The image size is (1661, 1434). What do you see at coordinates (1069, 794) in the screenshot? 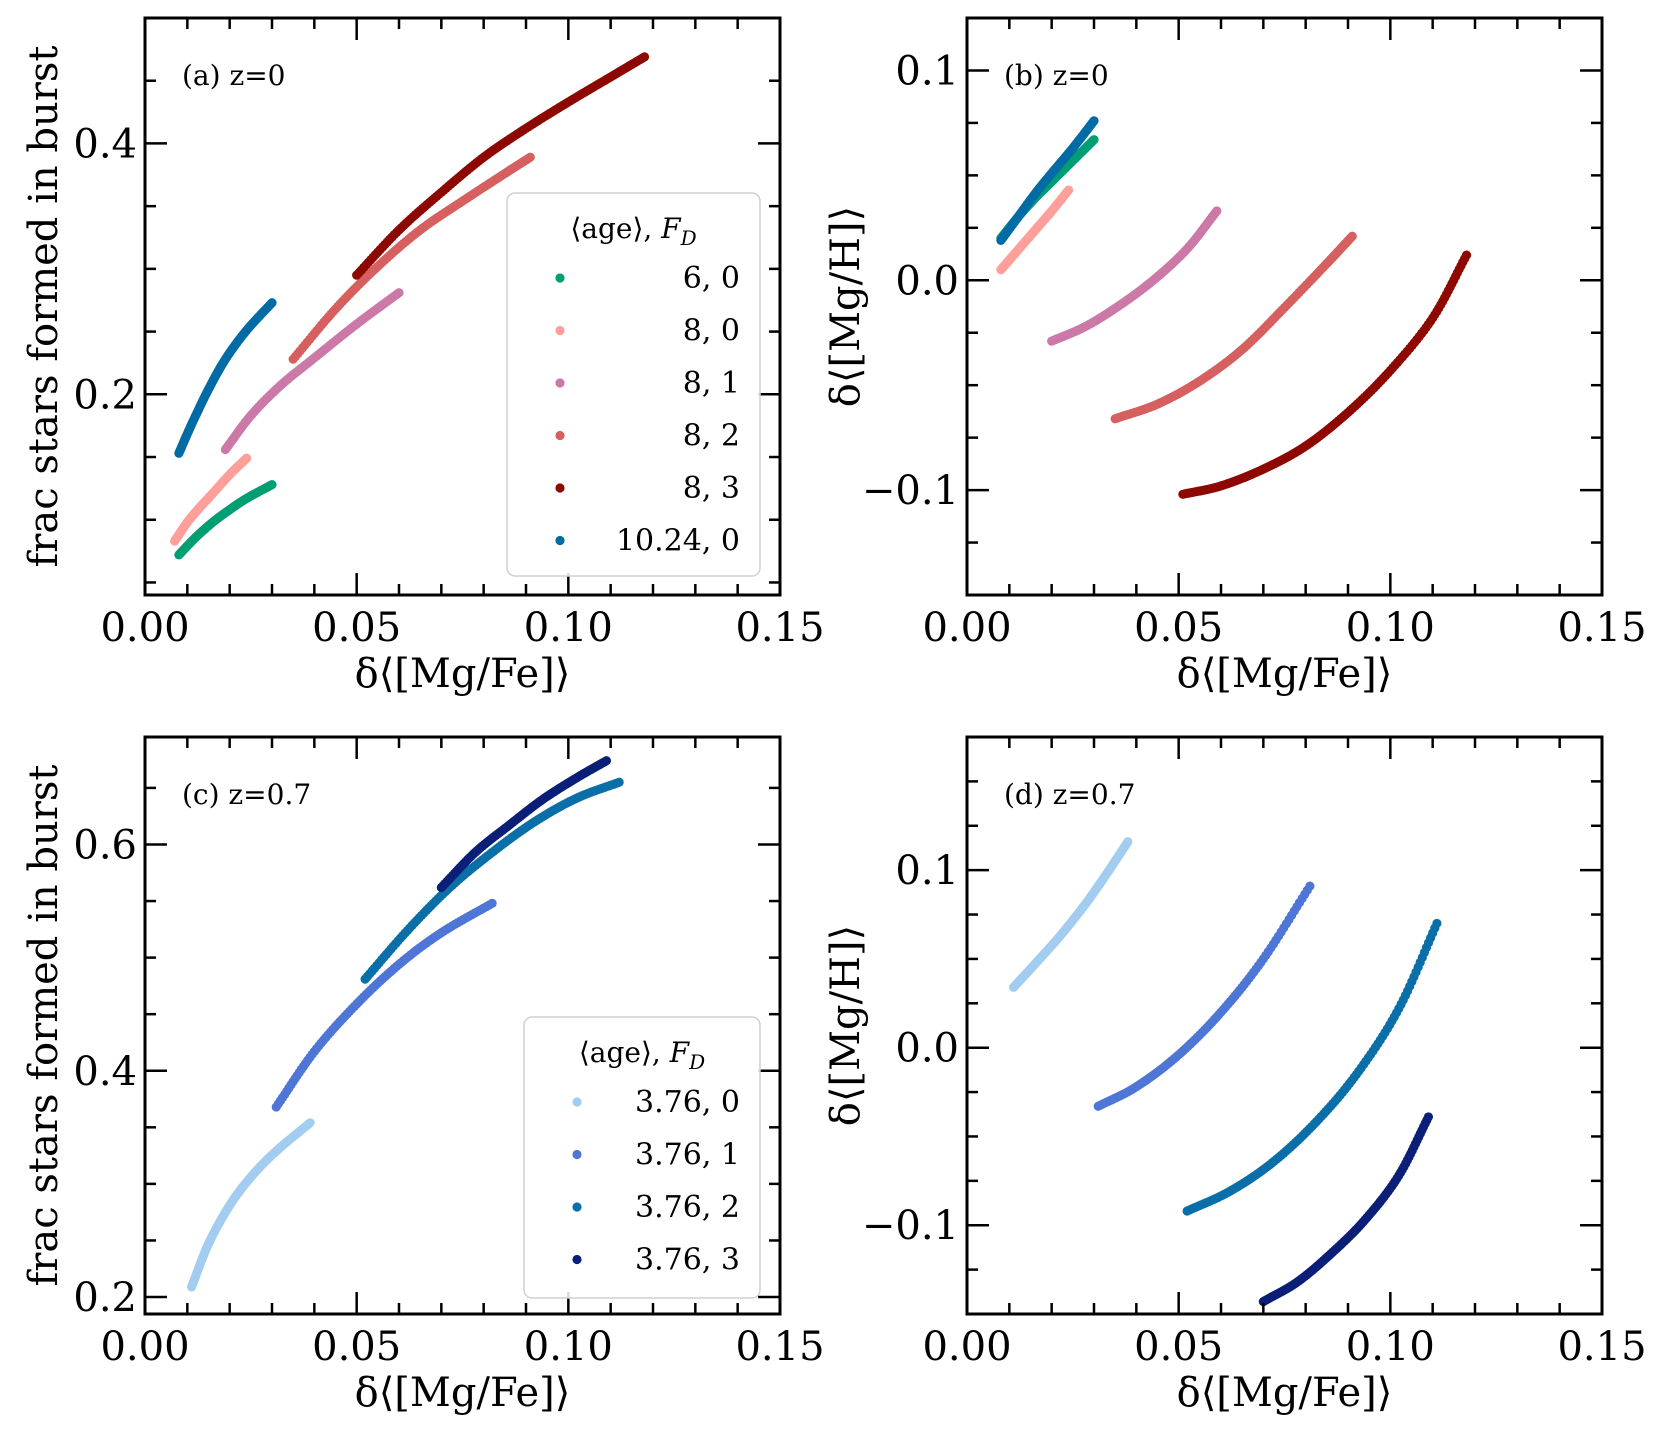
I see `panel-annotation: (d) z=0.7` at bounding box center [1069, 794].